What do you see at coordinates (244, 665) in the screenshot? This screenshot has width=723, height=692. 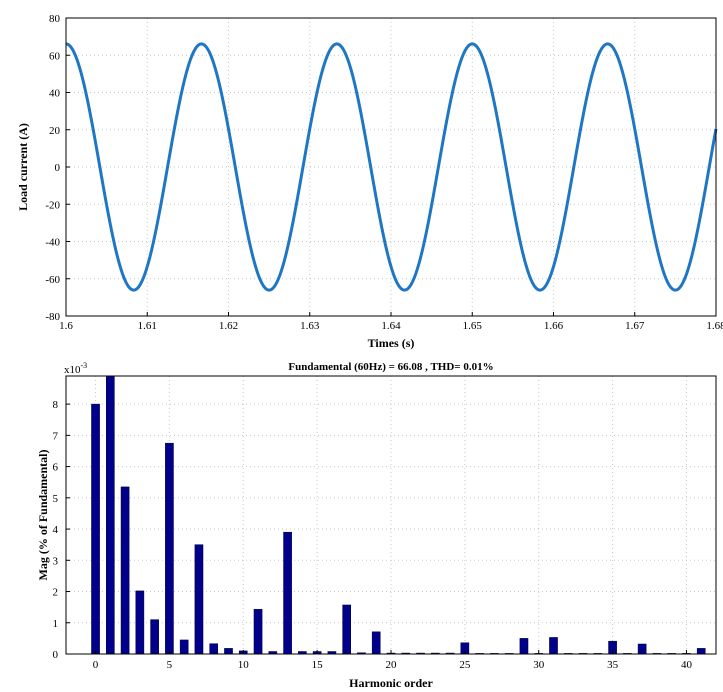 I see `x-tick-label: 10` at bounding box center [244, 665].